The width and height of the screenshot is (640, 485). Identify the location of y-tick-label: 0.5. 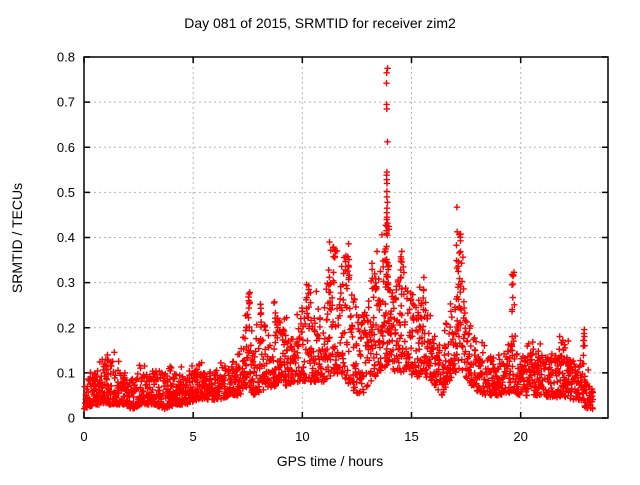
(66, 192).